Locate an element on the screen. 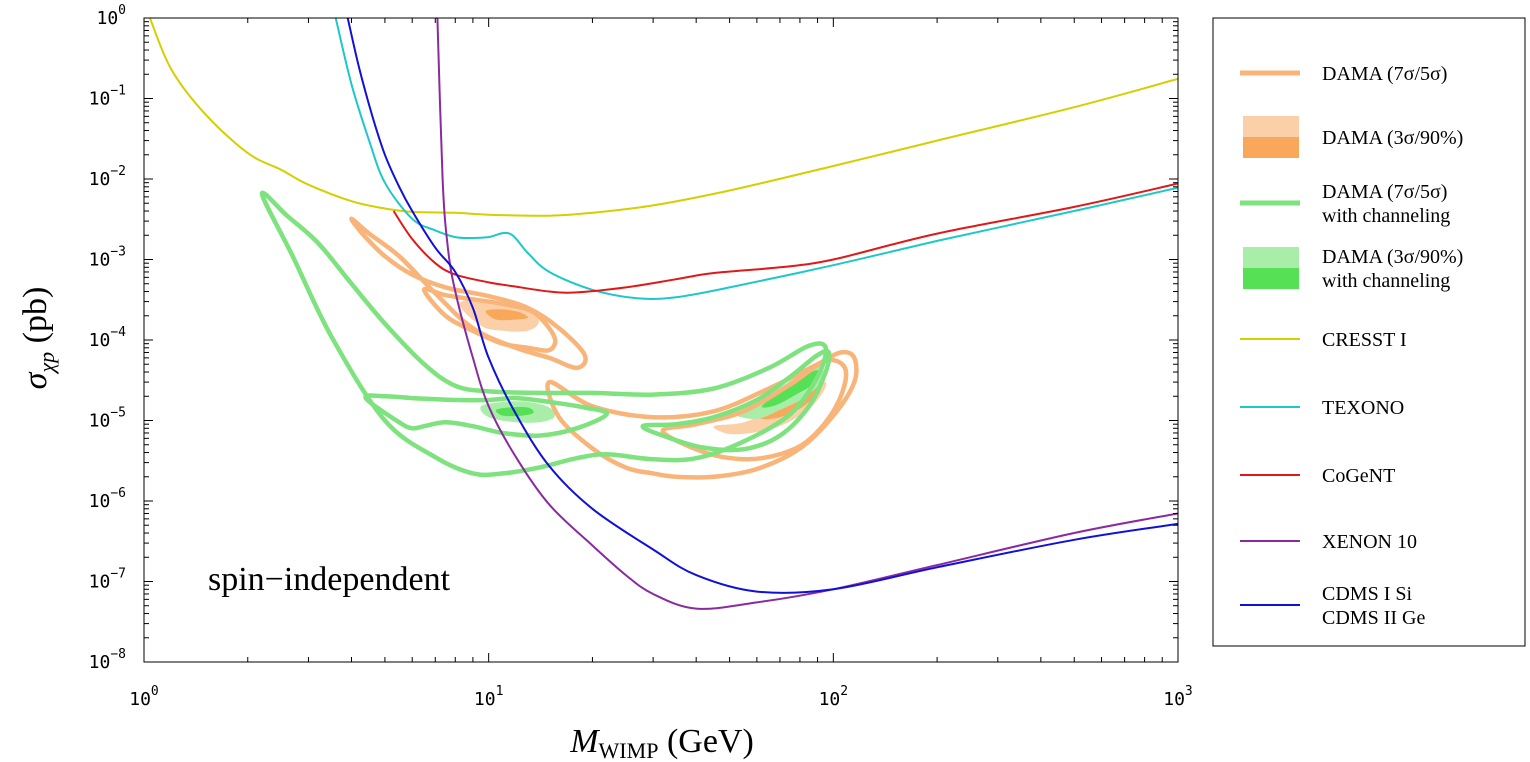  legend-entry-dama-3s-90pct: DAMA (3σ/90%) is located at coordinates (1353, 137).